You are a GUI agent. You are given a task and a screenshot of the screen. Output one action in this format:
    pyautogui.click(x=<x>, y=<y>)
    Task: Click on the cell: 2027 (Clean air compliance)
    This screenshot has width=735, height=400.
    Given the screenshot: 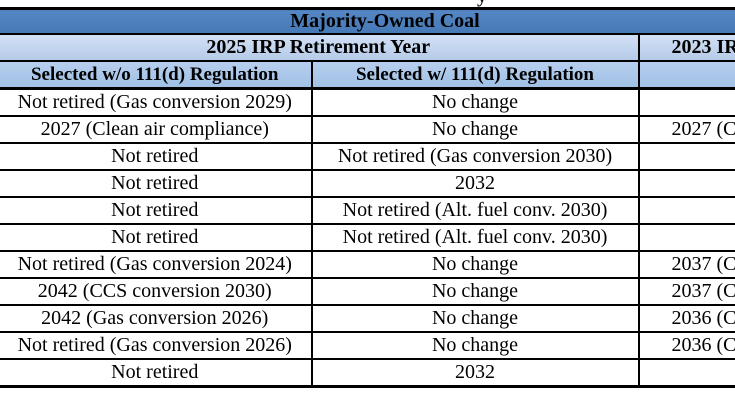 What is the action you would take?
    pyautogui.click(x=156, y=129)
    